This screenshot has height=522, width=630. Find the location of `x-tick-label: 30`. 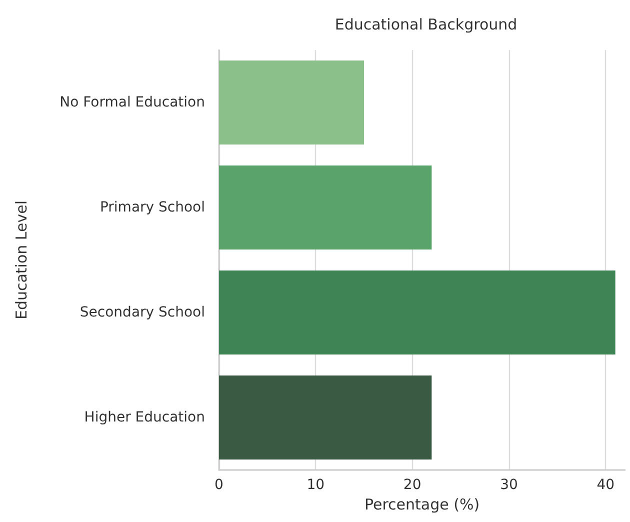

x-tick-label: 30 is located at coordinates (509, 485).